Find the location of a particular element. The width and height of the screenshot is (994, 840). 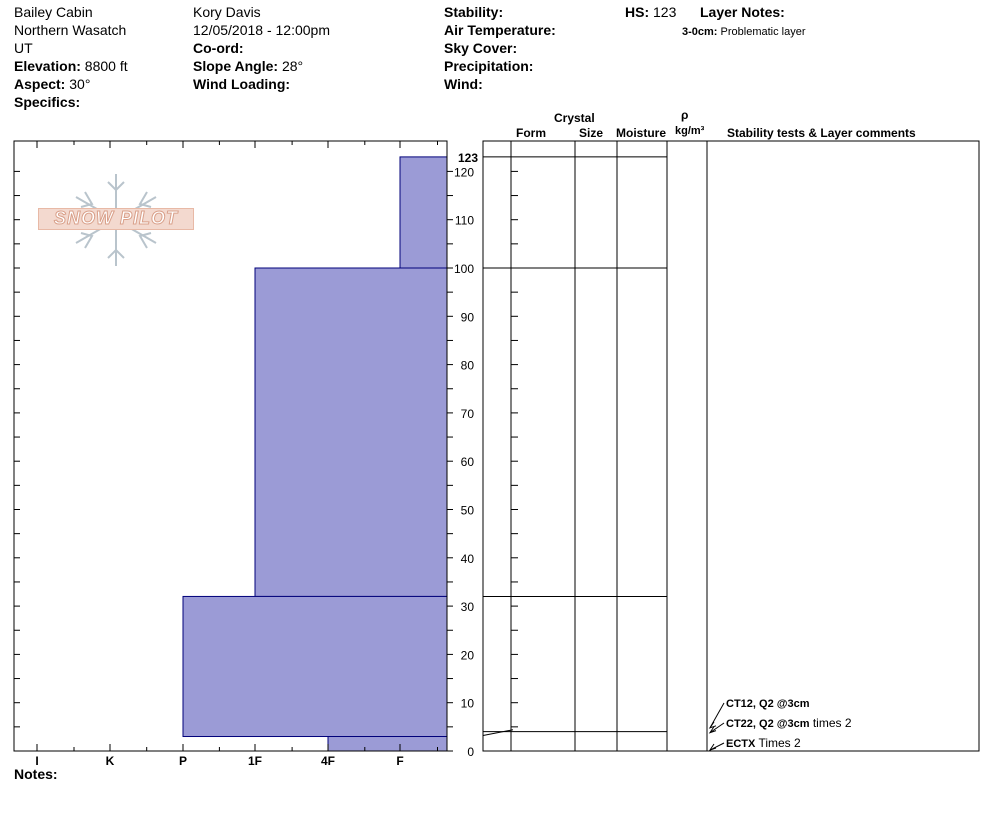

depth-label-50: 50 is located at coordinates (468, 511).